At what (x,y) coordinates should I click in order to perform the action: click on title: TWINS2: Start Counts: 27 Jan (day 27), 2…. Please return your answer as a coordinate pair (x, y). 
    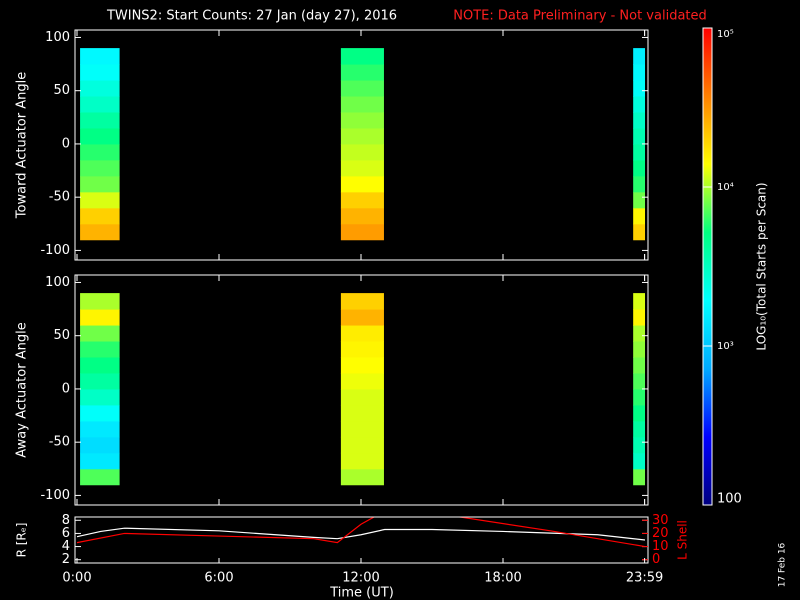
    Looking at the image, I should click on (251, 16).